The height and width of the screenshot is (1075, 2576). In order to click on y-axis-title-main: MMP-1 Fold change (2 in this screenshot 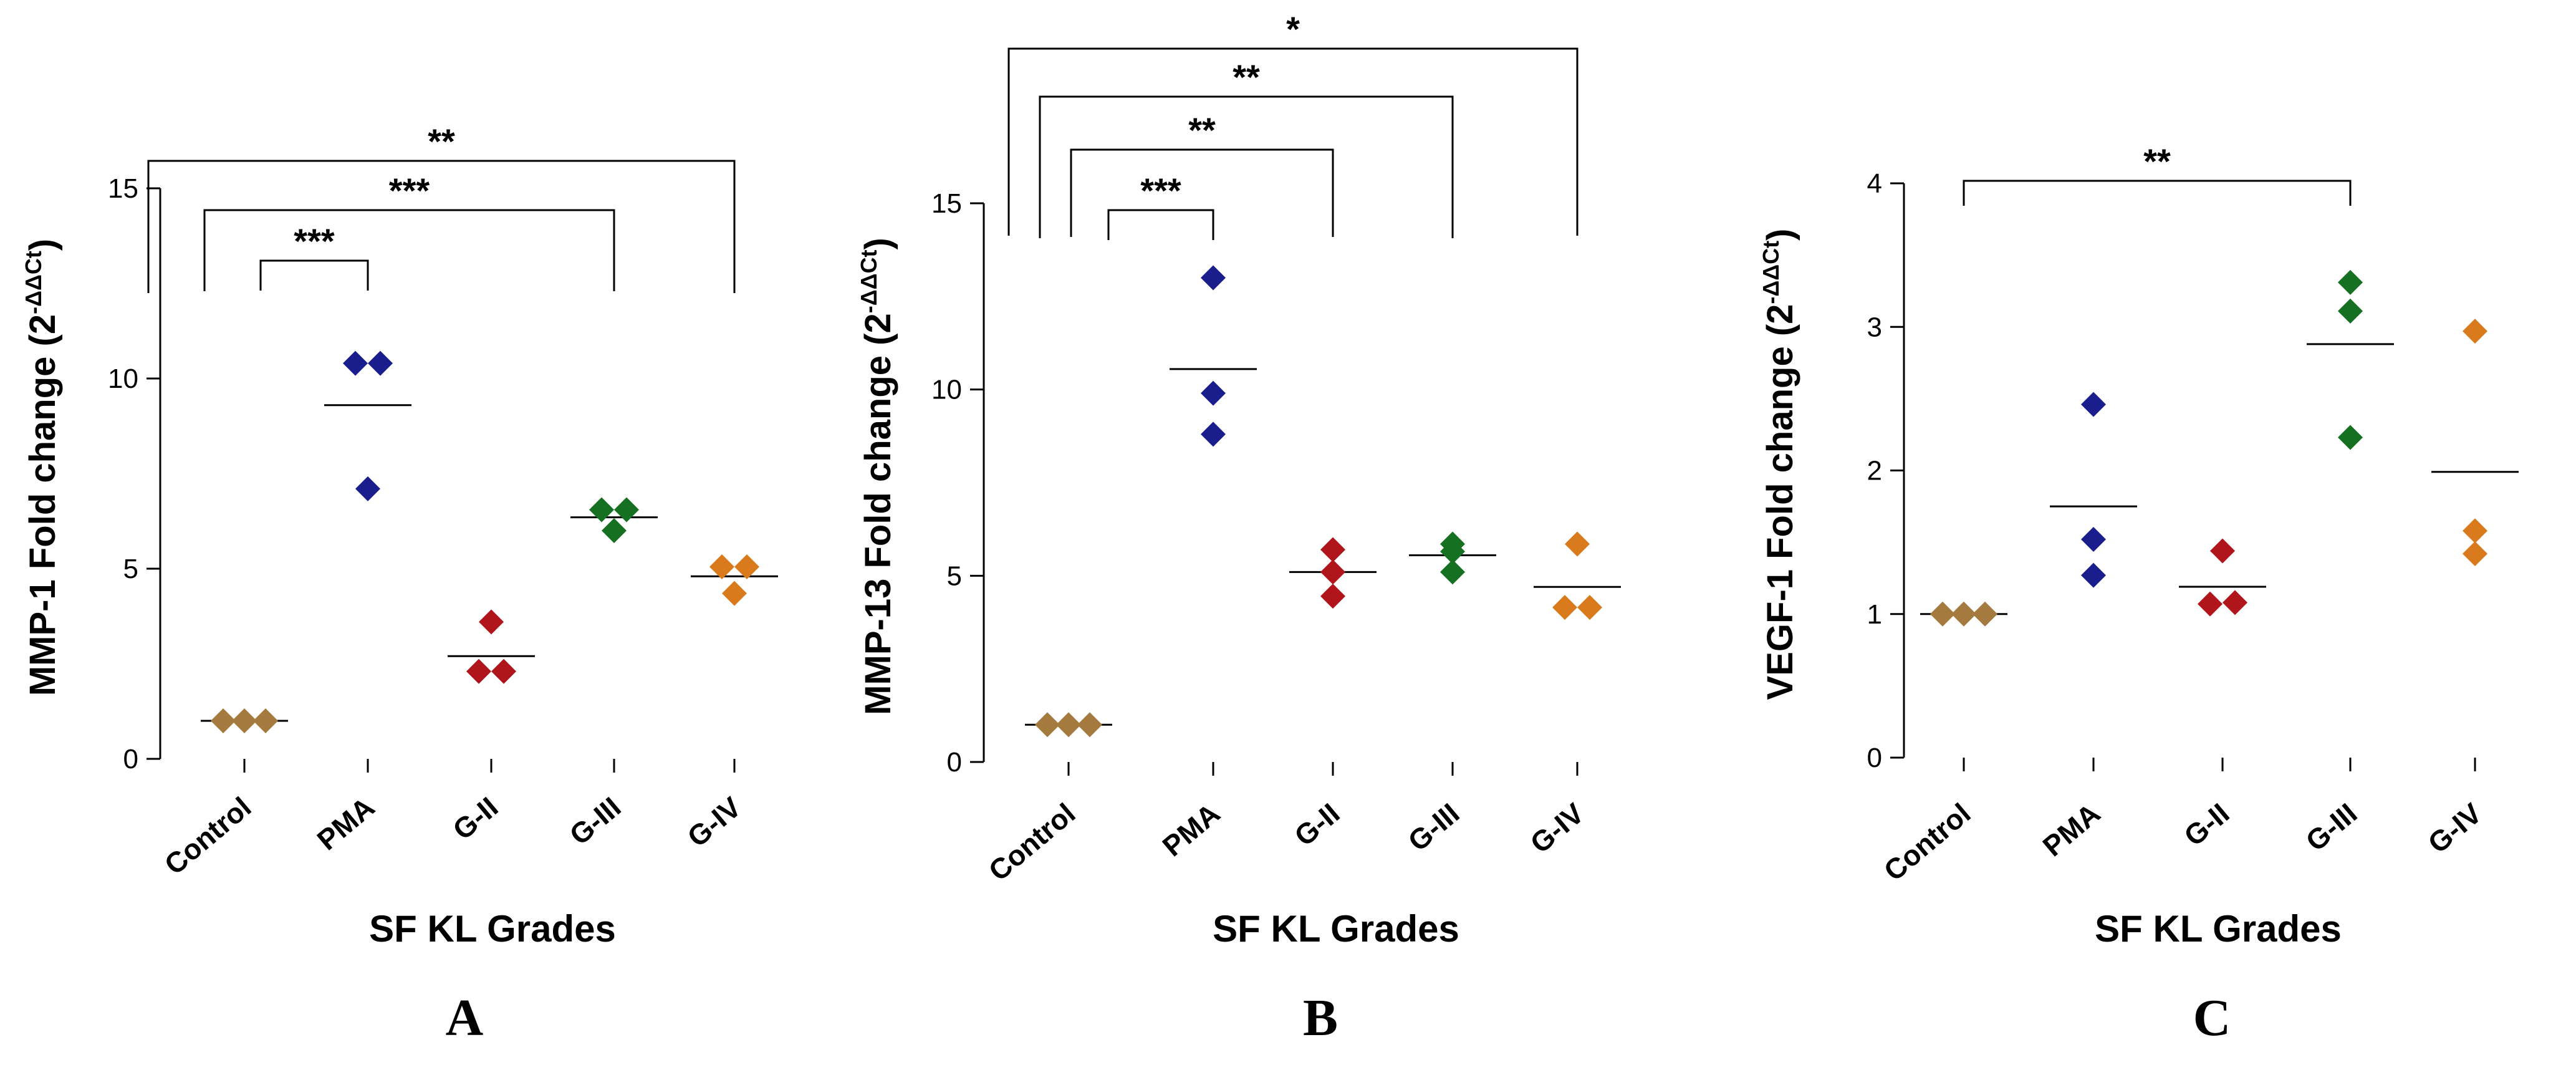, I will do `click(42, 505)`.